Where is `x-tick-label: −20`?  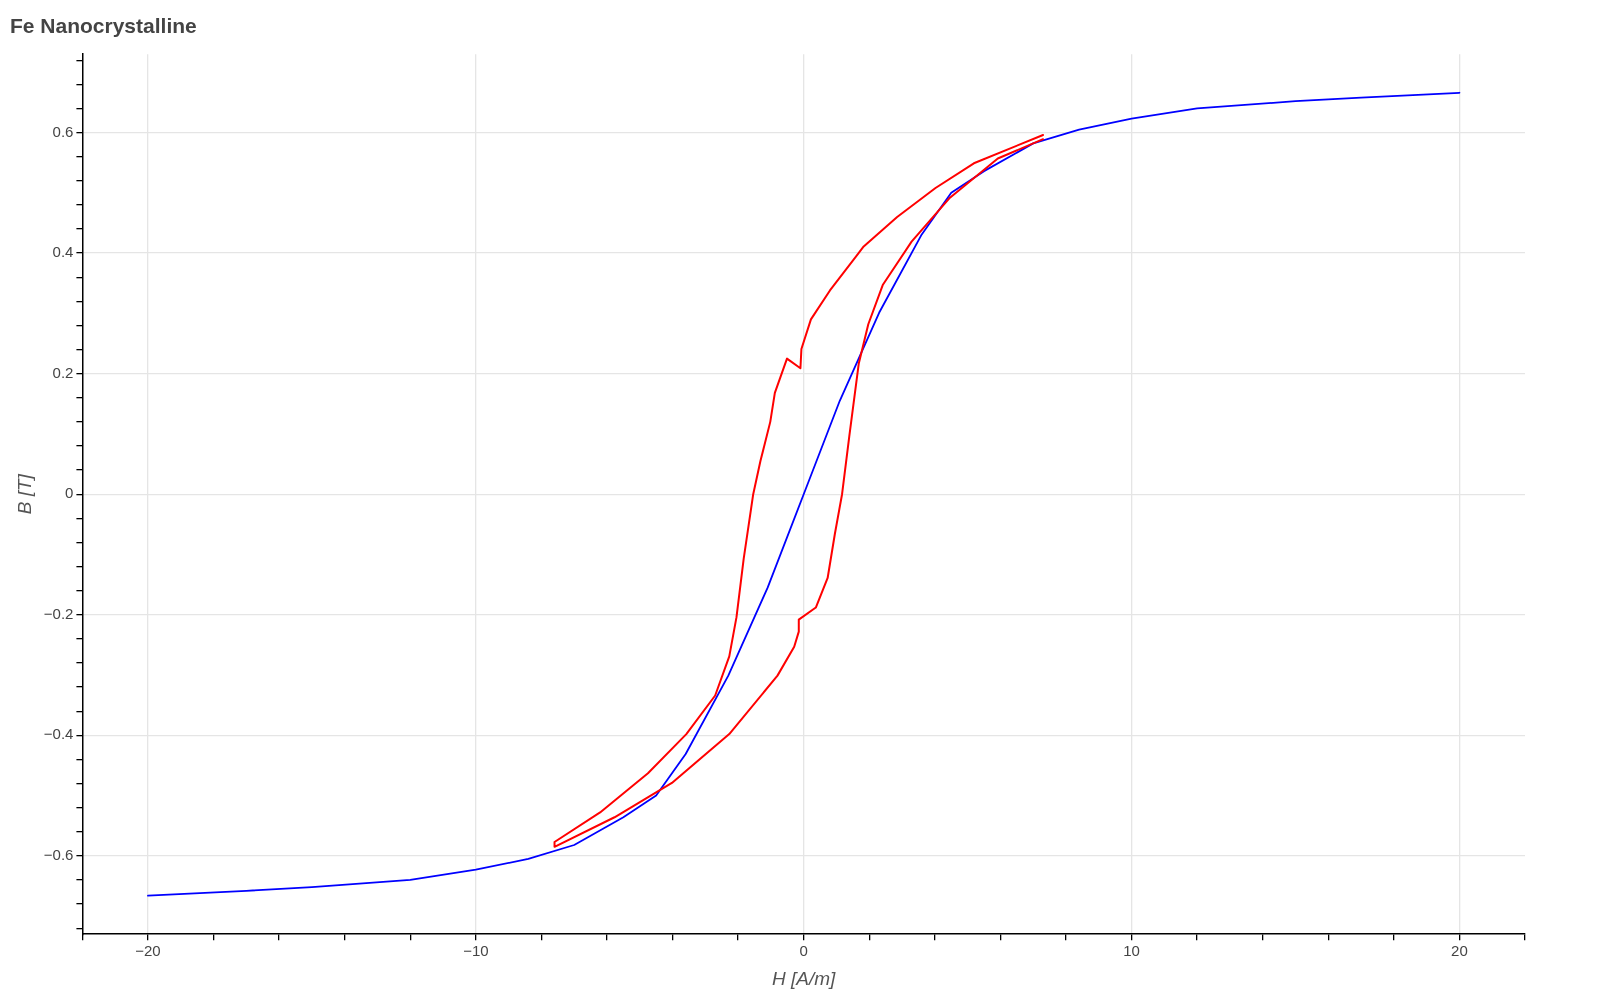
x-tick-label: −20 is located at coordinates (148, 951).